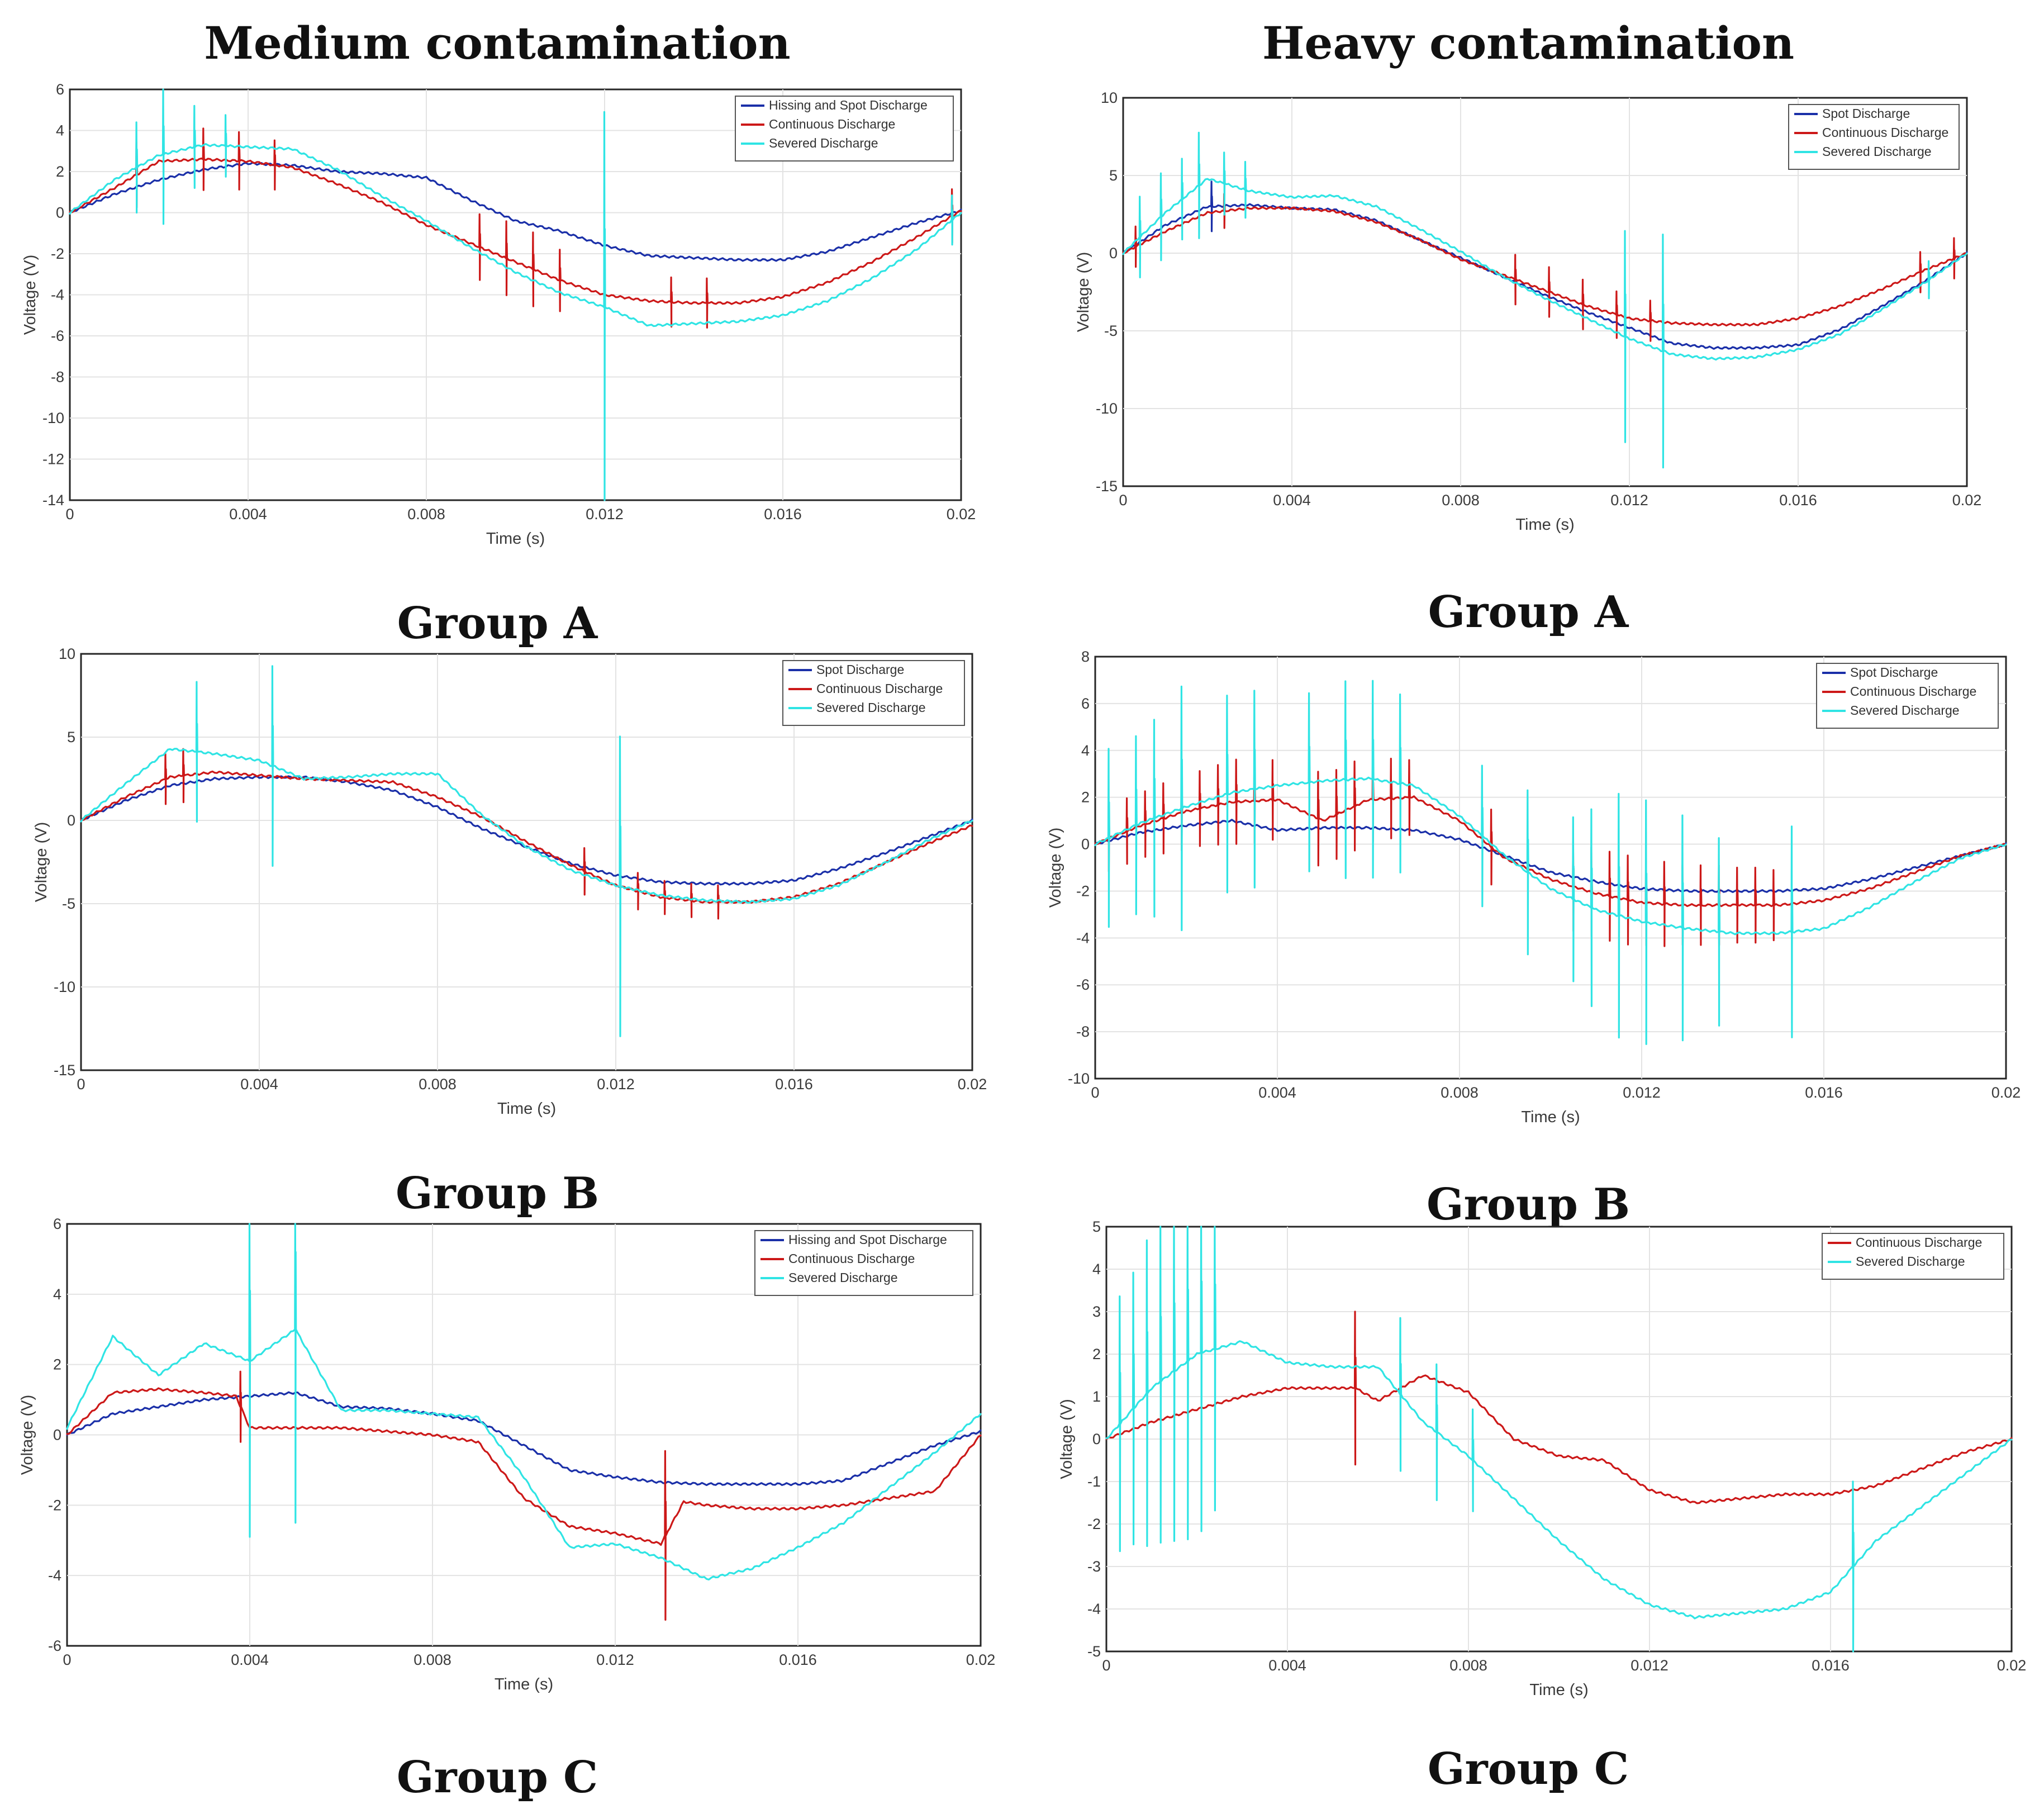 Image resolution: width=2044 pixels, height=1804 pixels. What do you see at coordinates (1096, 1311) in the screenshot?
I see `y-tick-label: 3` at bounding box center [1096, 1311].